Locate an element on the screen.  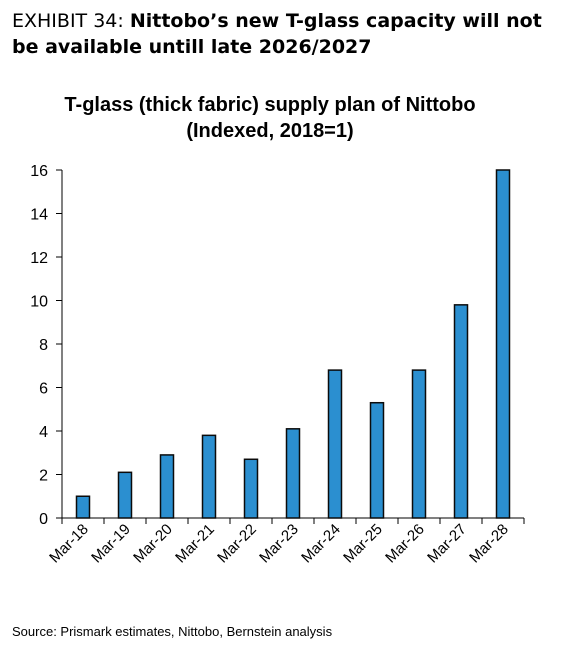
exhibit-label: EXHIBIT 34: is located at coordinates (71, 21).